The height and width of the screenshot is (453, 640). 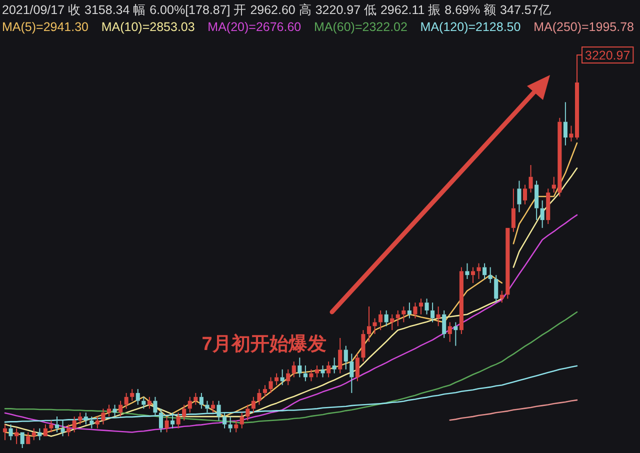 What do you see at coordinates (277, 9) in the screenshot?
I see `chart-title: 2021/09/17 收 3158.34 幅 6.00%[178.87] 开 2962.60 高 3220.97 低 2962.11 振 8.69% 额 347.57亿` at bounding box center [277, 9].